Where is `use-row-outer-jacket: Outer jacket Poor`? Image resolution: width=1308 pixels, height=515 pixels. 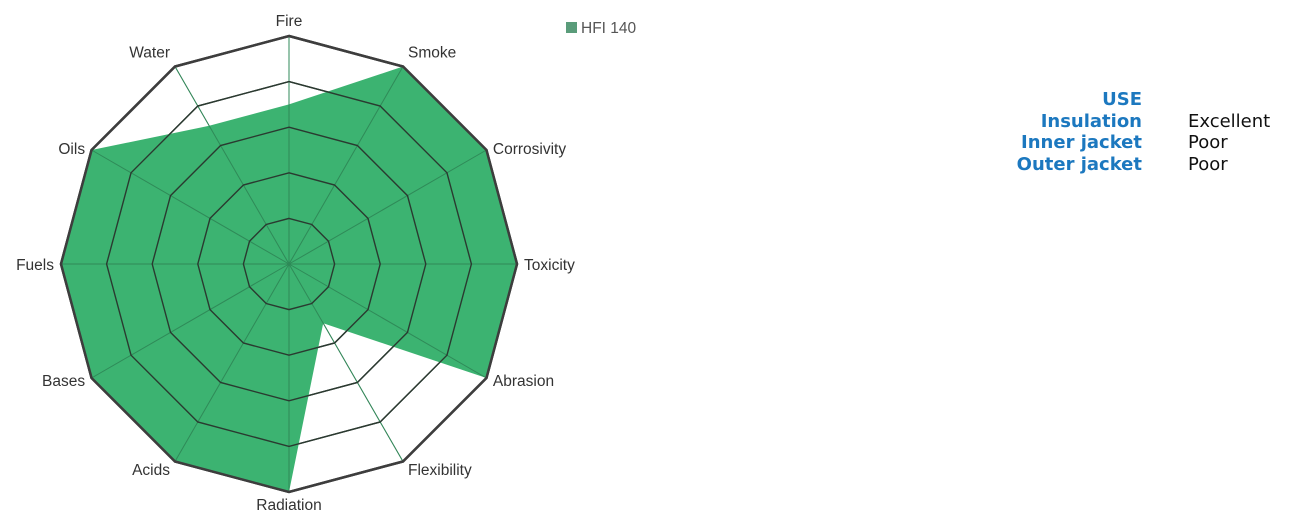
use-row-outer-jacket: Outer jacket Poor is located at coordinates (1139, 165).